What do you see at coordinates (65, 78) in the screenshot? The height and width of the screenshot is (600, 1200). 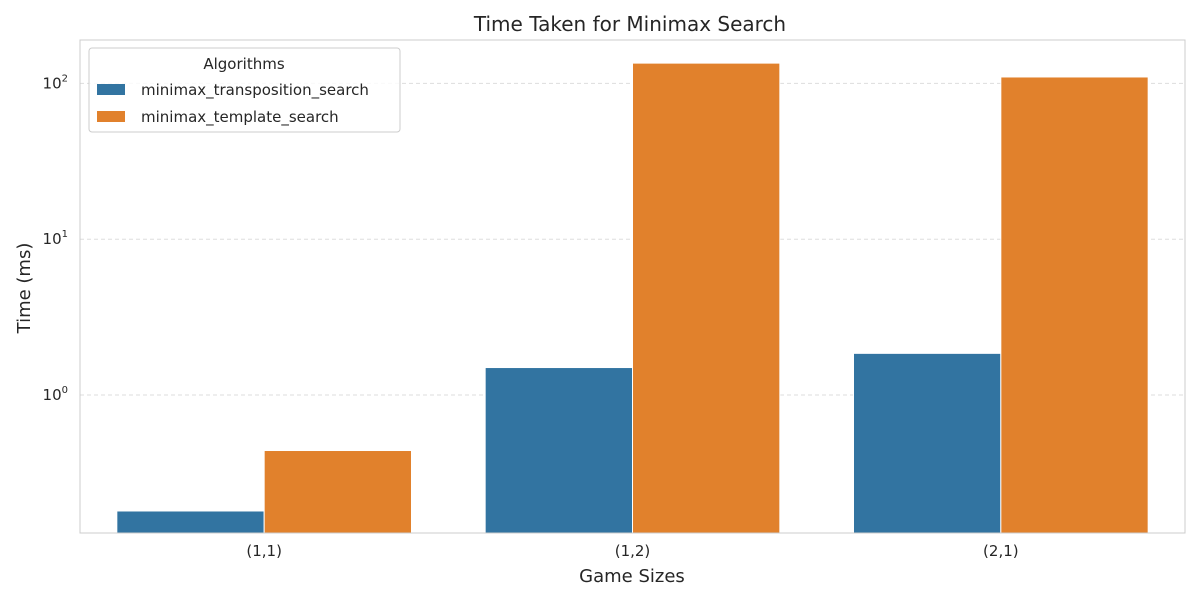 I see `y-tick-exponent: 2` at bounding box center [65, 78].